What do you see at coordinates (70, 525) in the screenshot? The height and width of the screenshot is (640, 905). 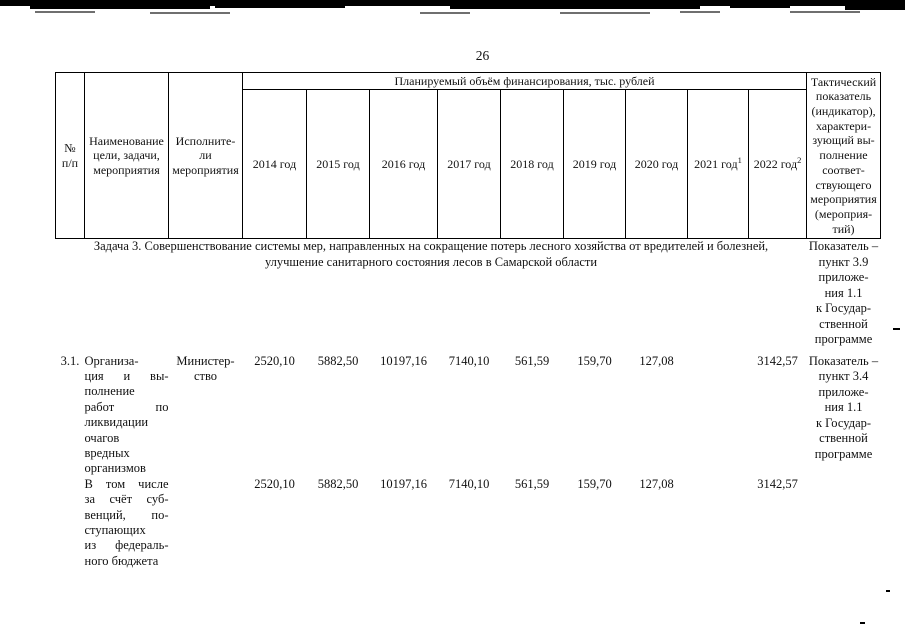 I see `row-subtotal-number-empty` at bounding box center [70, 525].